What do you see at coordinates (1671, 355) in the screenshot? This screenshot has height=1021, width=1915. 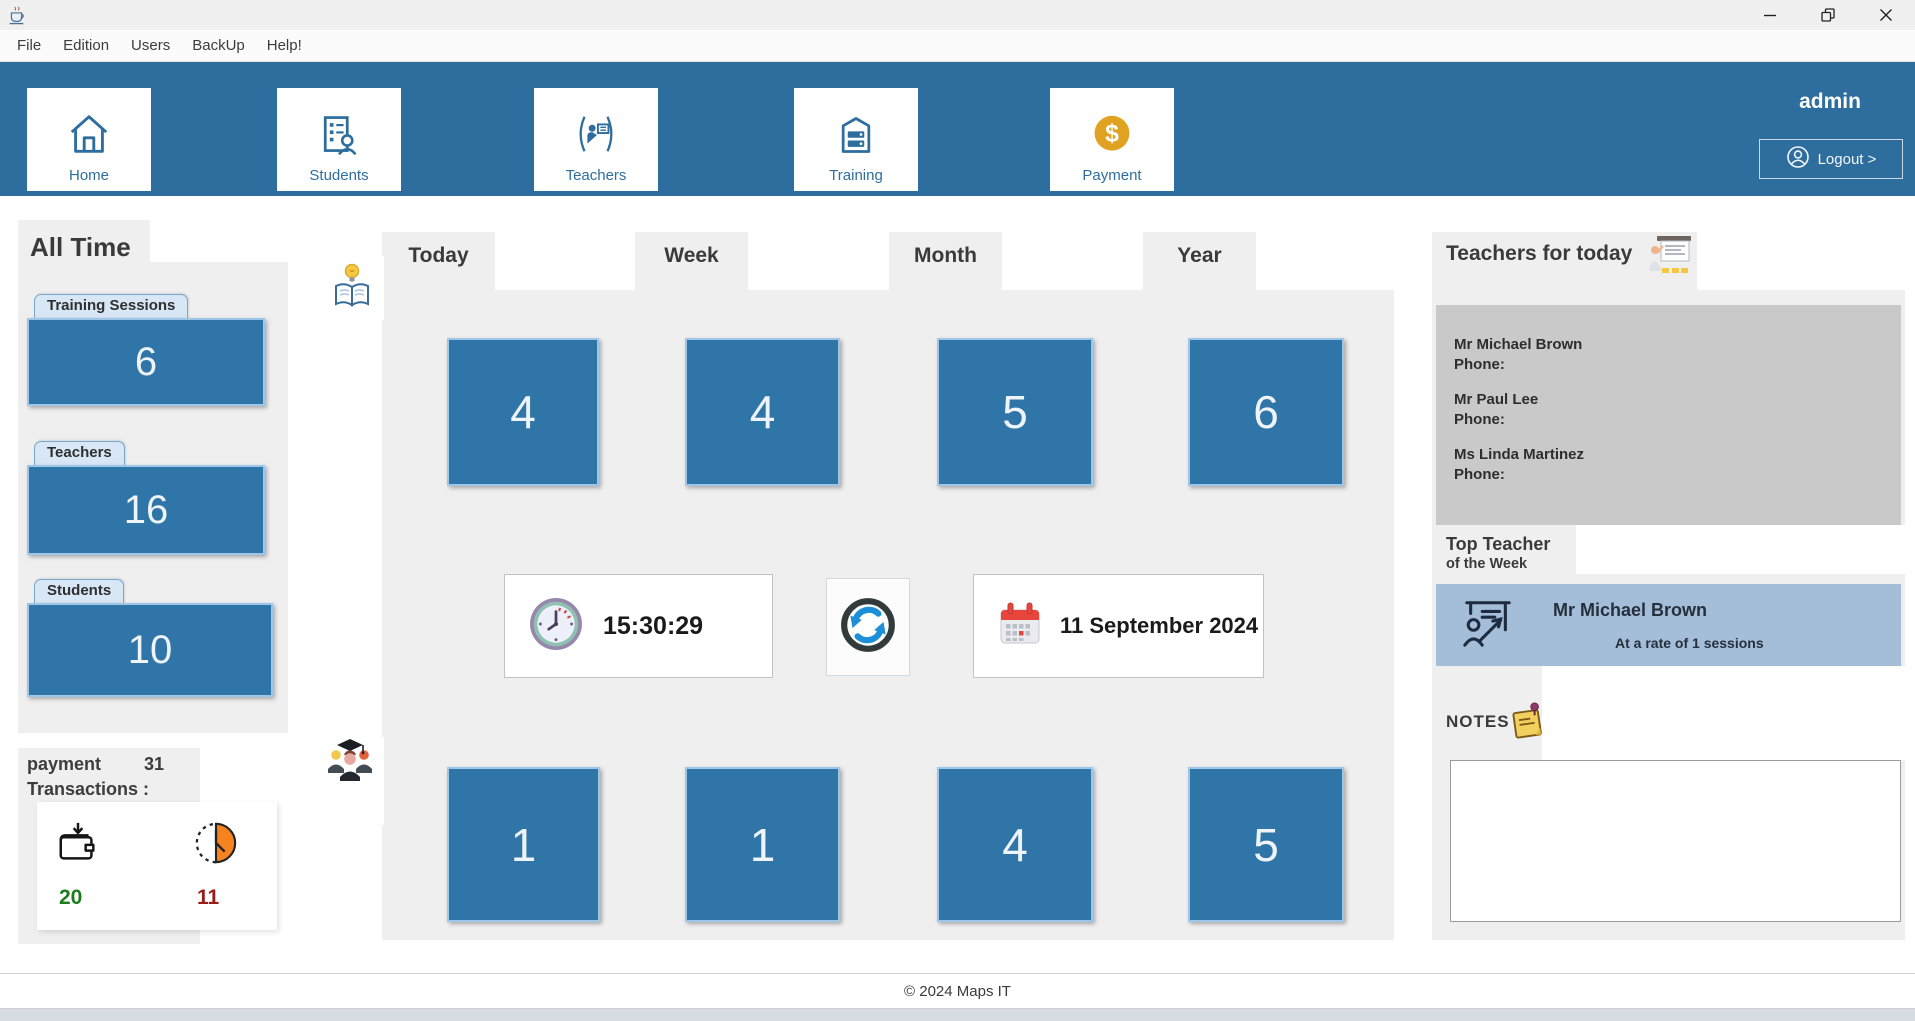 I see `teacher-list-item: Mr Michael Brown Phone:` at bounding box center [1671, 355].